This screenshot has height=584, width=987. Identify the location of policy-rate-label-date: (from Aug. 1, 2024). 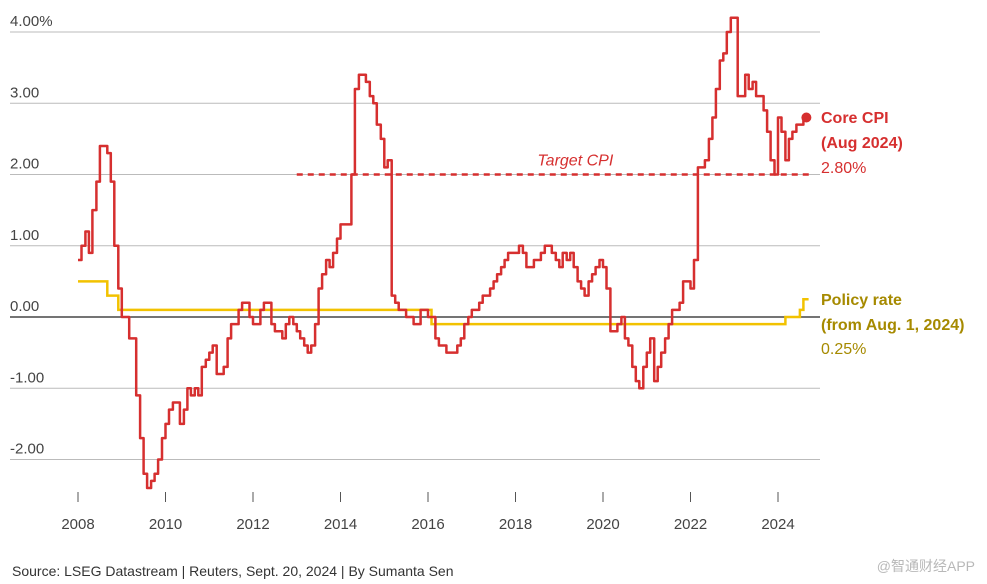
(892, 325).